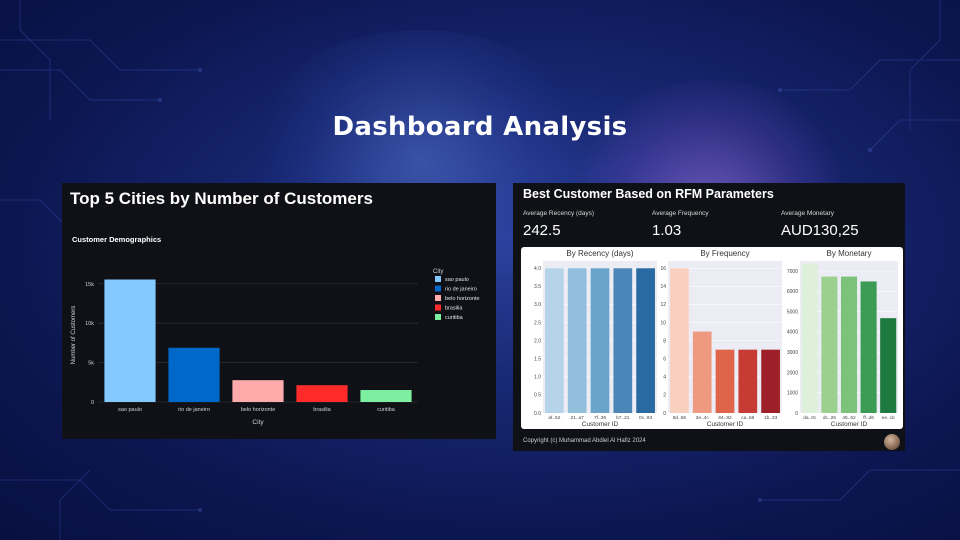 This screenshot has height=540, width=960. What do you see at coordinates (89, 324) in the screenshot?
I see `y-tick-label: 10k` at bounding box center [89, 324].